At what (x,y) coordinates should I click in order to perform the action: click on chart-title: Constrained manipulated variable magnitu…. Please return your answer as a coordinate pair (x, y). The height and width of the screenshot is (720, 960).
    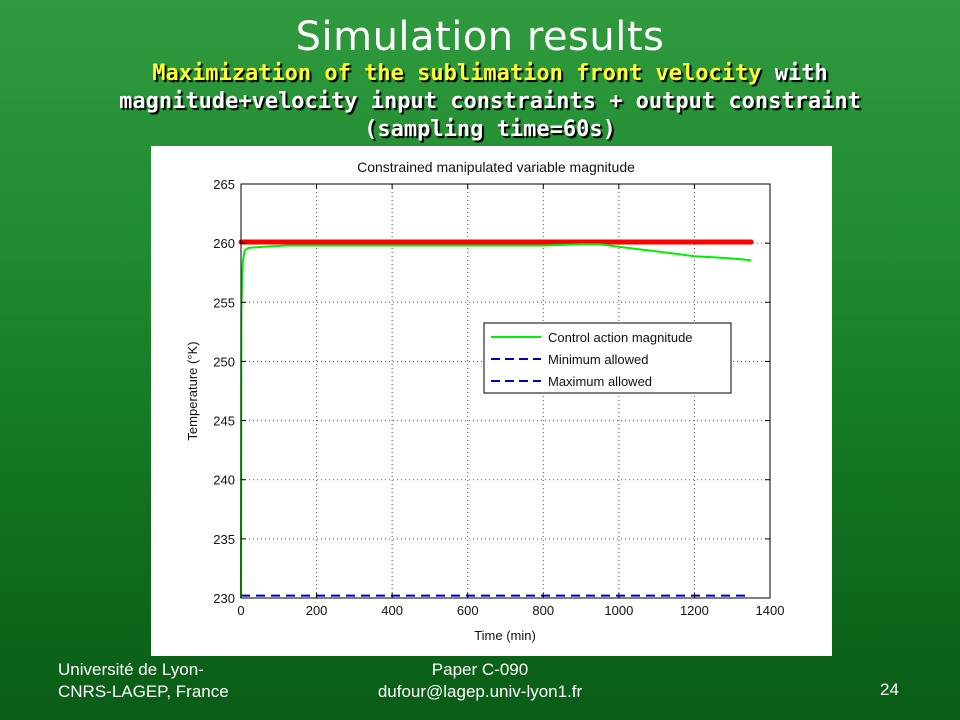
    Looking at the image, I should click on (496, 167).